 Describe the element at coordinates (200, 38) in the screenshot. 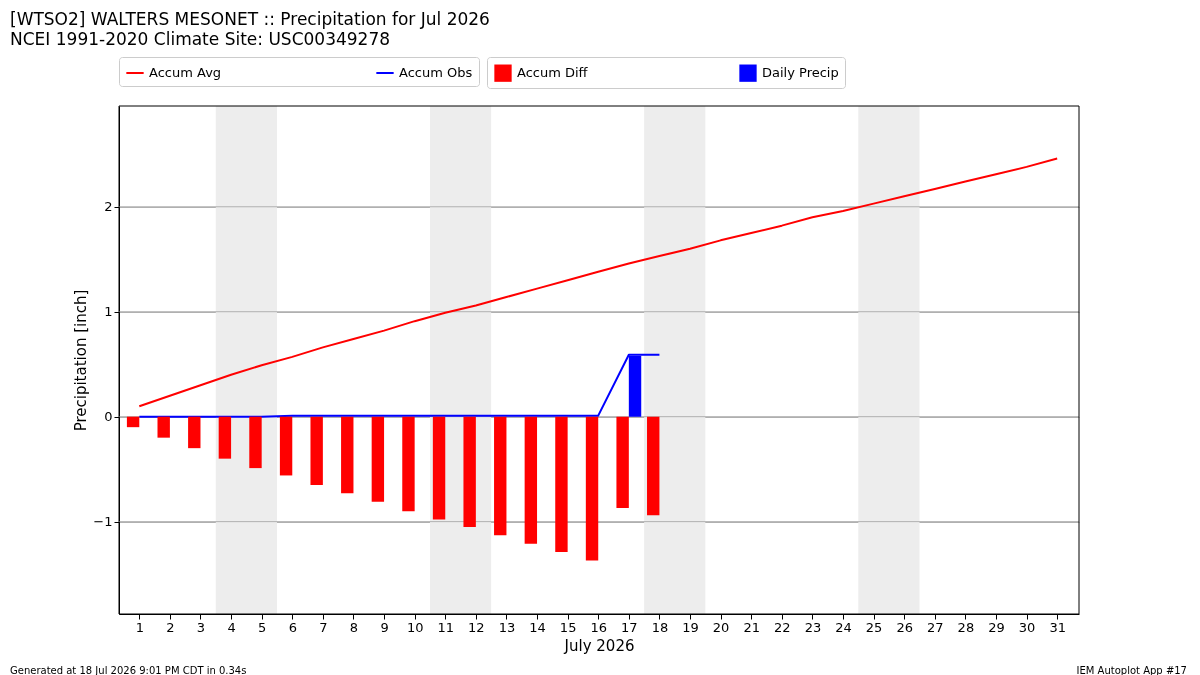

I see `chart-subtitle: NCEI 1991-2020 Climate Site: USC00349278` at that location.